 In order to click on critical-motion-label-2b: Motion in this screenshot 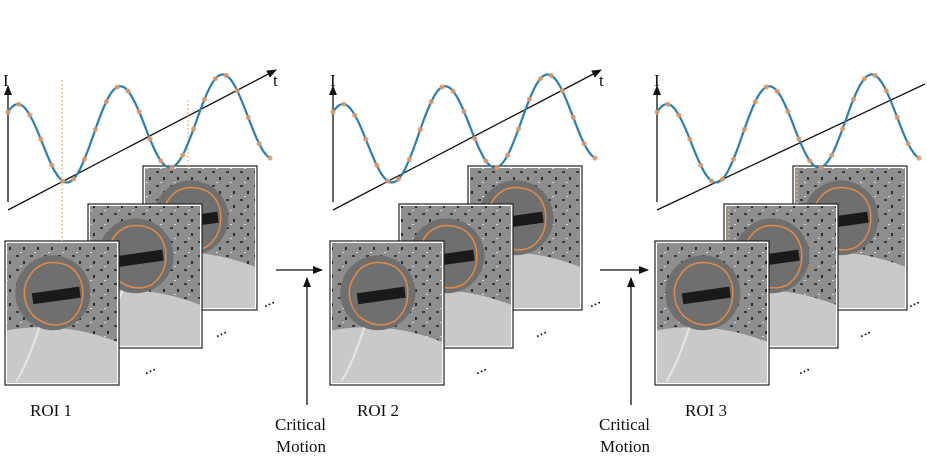, I will do `click(625, 446)`.